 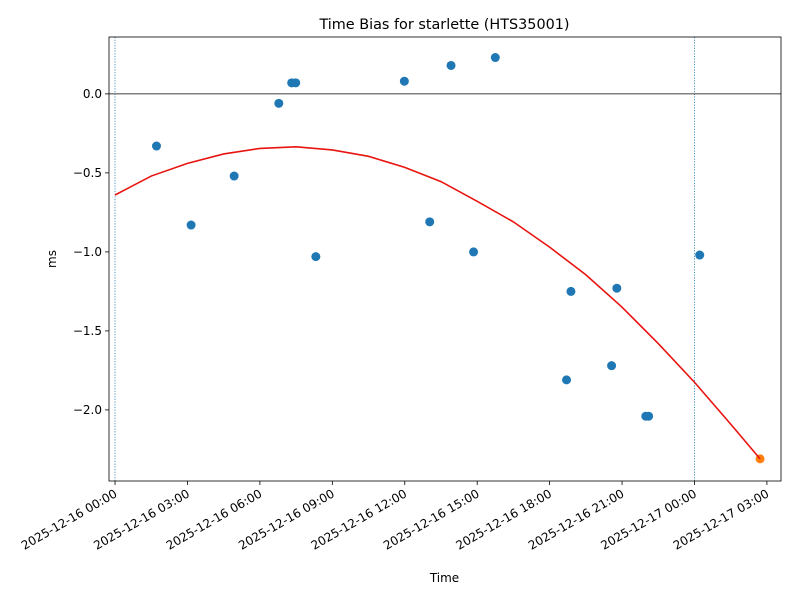 What do you see at coordinates (87, 410) in the screenshot?
I see `y-tick-label-4: −2.0` at bounding box center [87, 410].